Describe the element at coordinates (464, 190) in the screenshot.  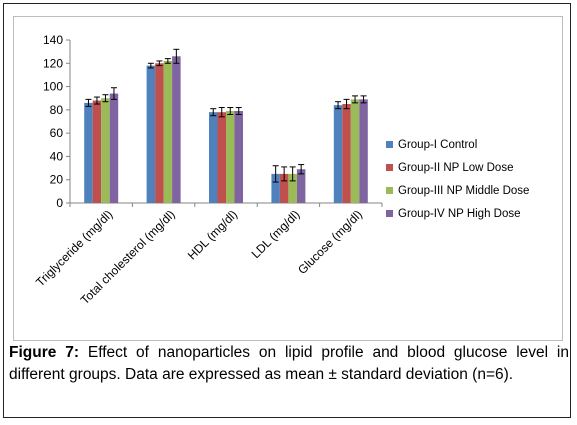
I see `legend-label: Group-III NP Middle Dose` at that location.